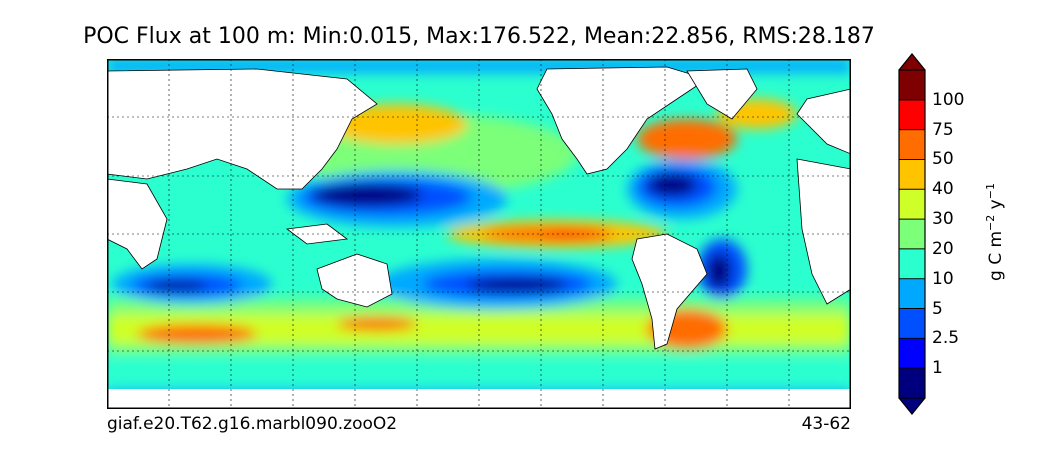 The width and height of the screenshot is (1038, 464). I want to click on colorbar-arrow-low, so click(912, 406).